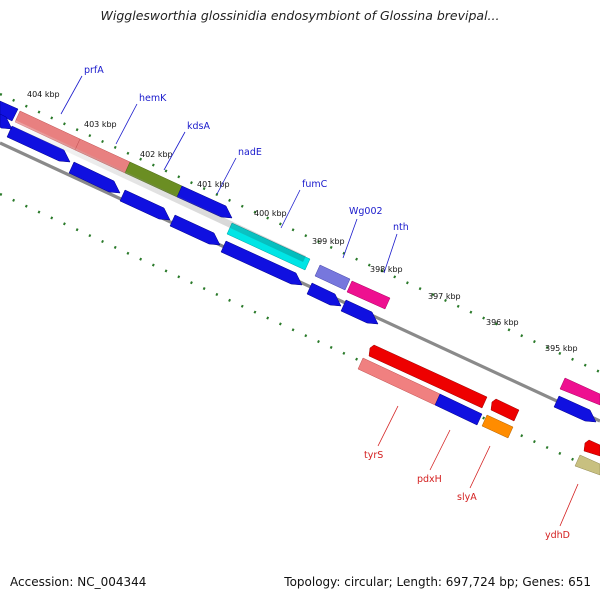 The width and height of the screenshot is (600, 600). What do you see at coordinates (315, 184) in the screenshot?
I see `gene-label: fumC` at bounding box center [315, 184].